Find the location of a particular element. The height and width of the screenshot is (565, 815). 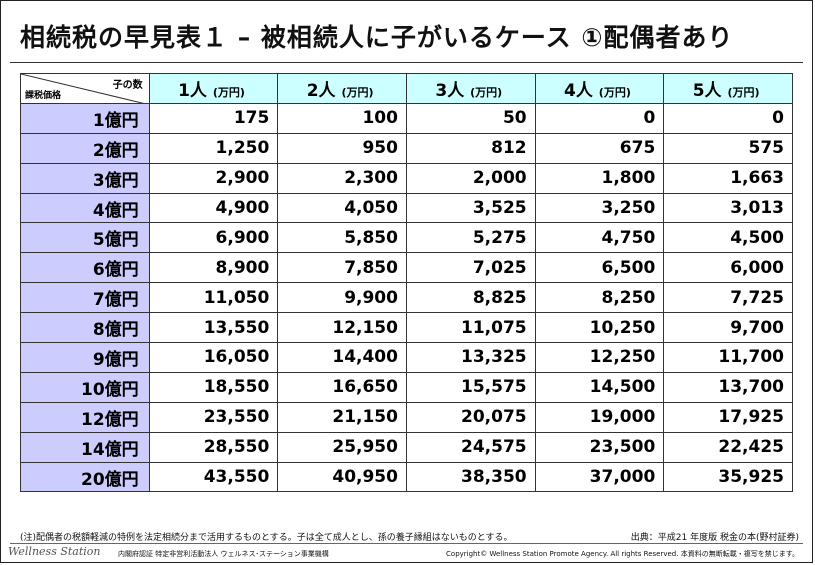

tax-cell: 3,013 is located at coordinates (728, 208).